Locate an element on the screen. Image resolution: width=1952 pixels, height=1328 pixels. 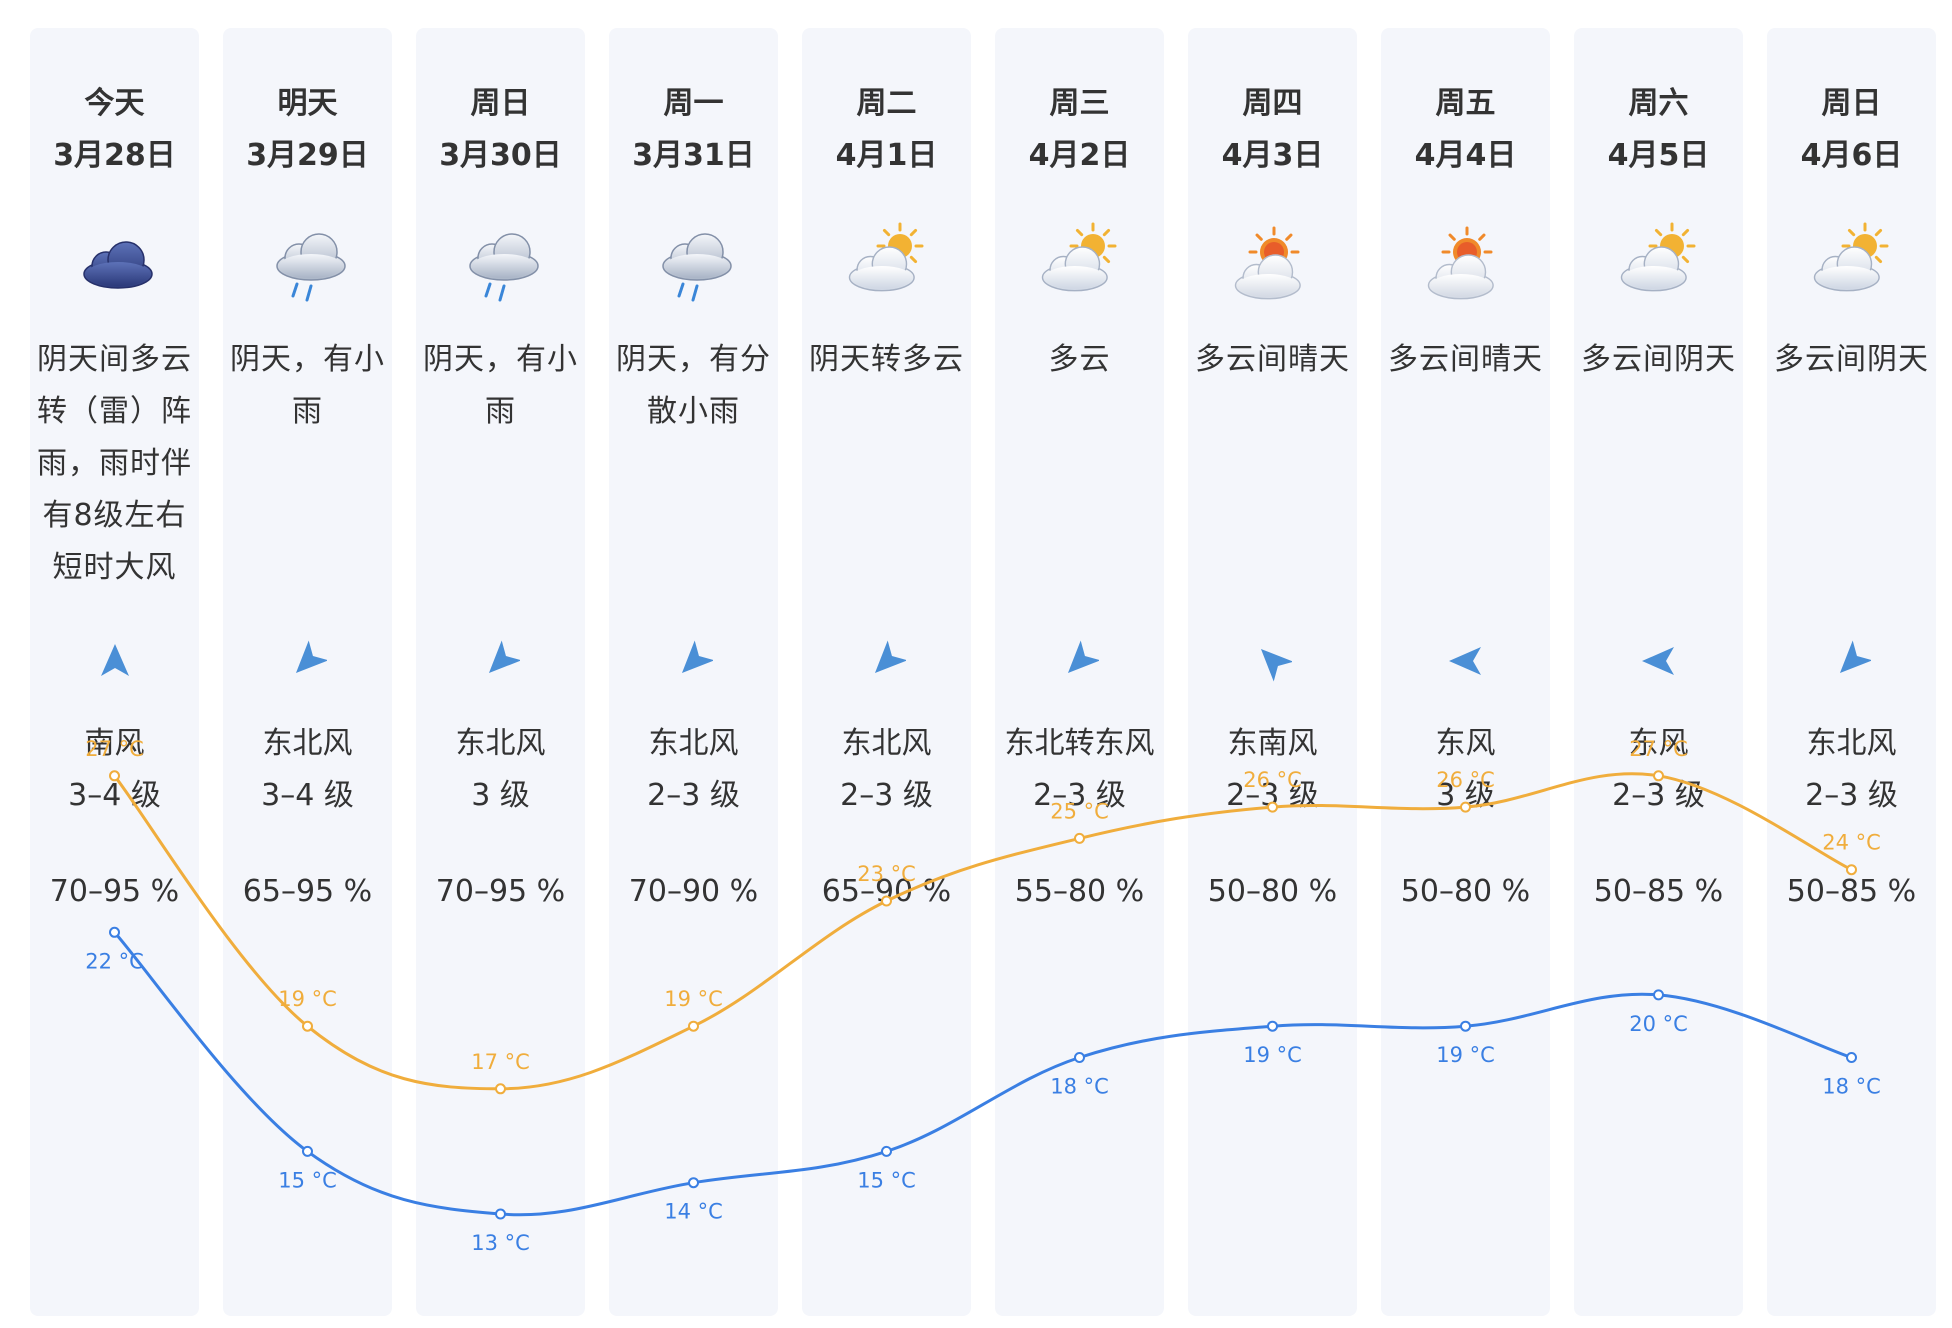
day-column: 明天 3月29日 阴天，有小雨 东北风 3–4 级 65–95 % is located at coordinates (307, 672).